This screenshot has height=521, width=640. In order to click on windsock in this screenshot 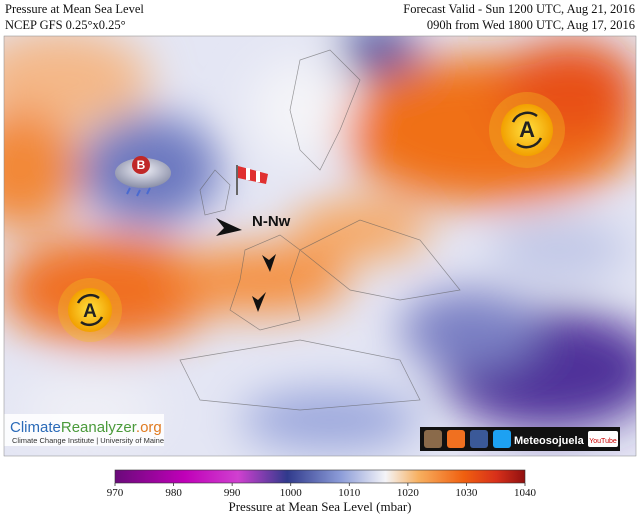, I will do `click(252, 180)`.